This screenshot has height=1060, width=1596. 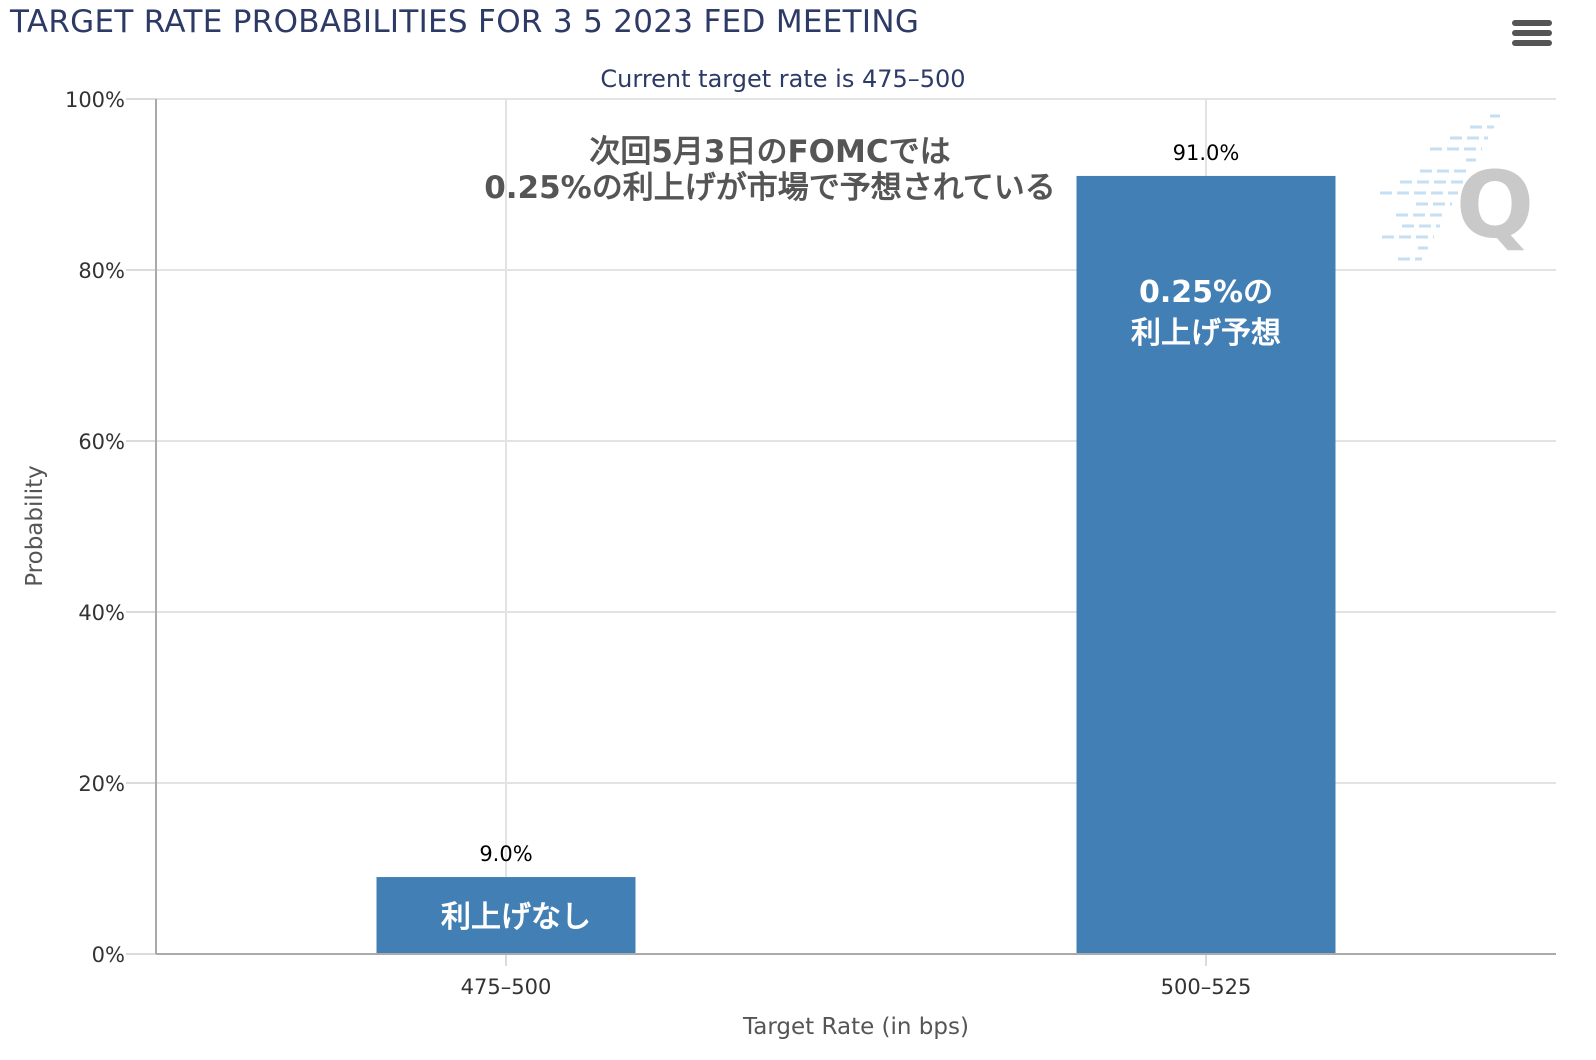 I want to click on bar-2-note-line-2: 利上げ予想, so click(x=1206, y=333).